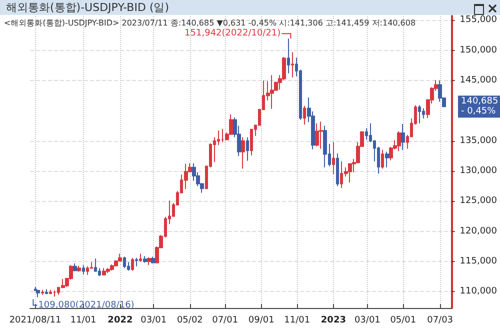 This screenshot has height=329, width=500. What do you see at coordinates (479, 141) in the screenshot?
I see `y-tick-label: 135,000` at bounding box center [479, 141].